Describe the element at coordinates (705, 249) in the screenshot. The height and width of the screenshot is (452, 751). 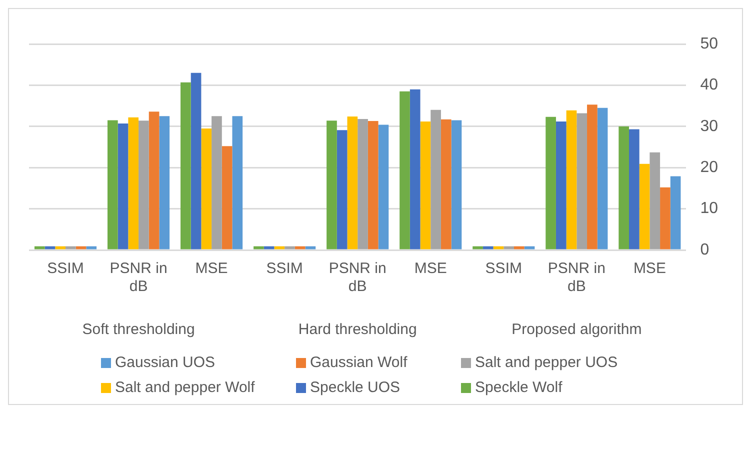
I see `y-tick-label: 0` at that location.